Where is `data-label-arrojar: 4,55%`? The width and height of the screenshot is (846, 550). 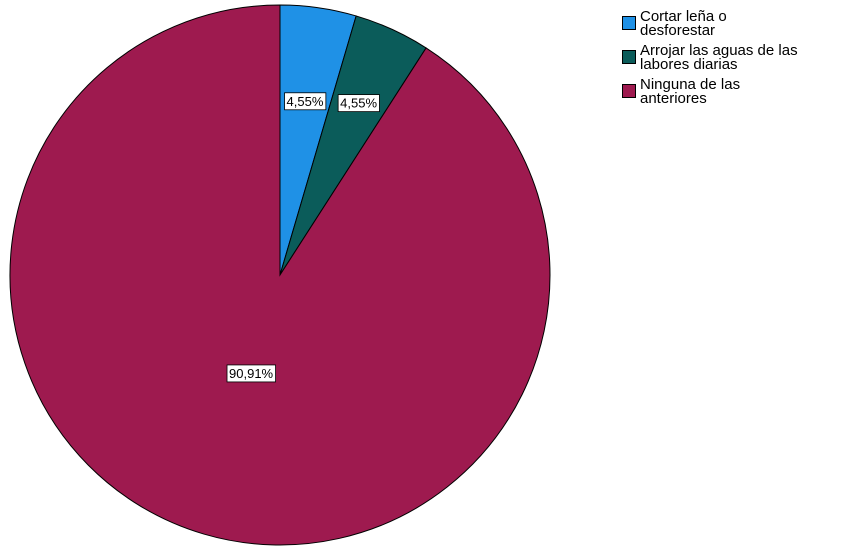
data-label-arrojar: 4,55% is located at coordinates (358, 103).